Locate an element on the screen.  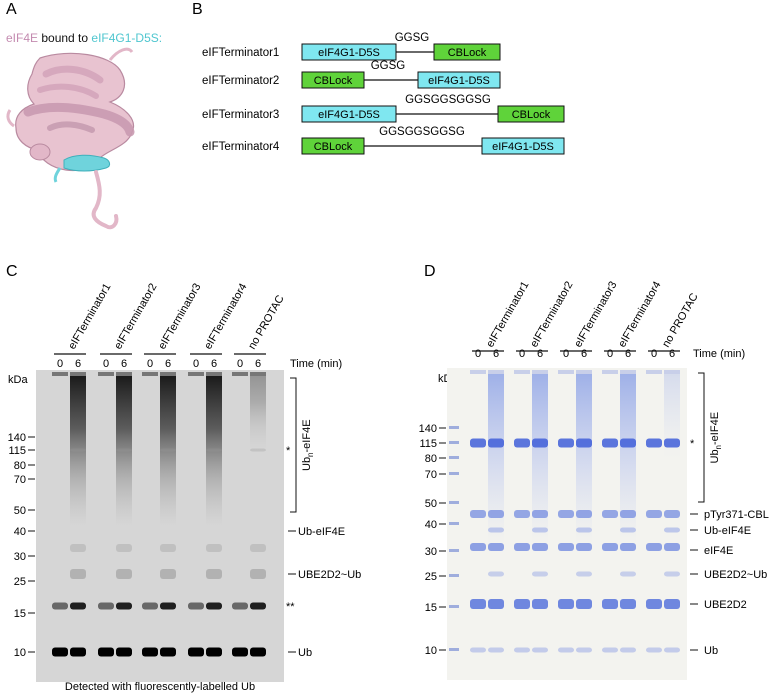
panel-label-b: B is located at coordinates (197, 9).